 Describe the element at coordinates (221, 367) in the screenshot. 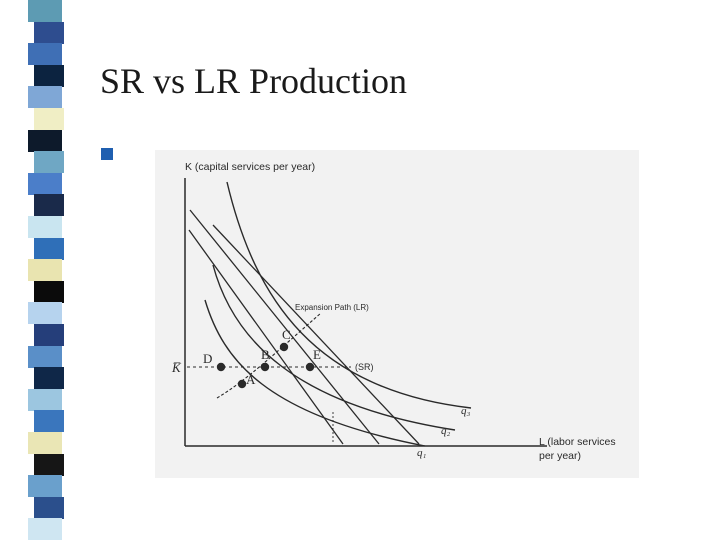

I see `point-d` at that location.